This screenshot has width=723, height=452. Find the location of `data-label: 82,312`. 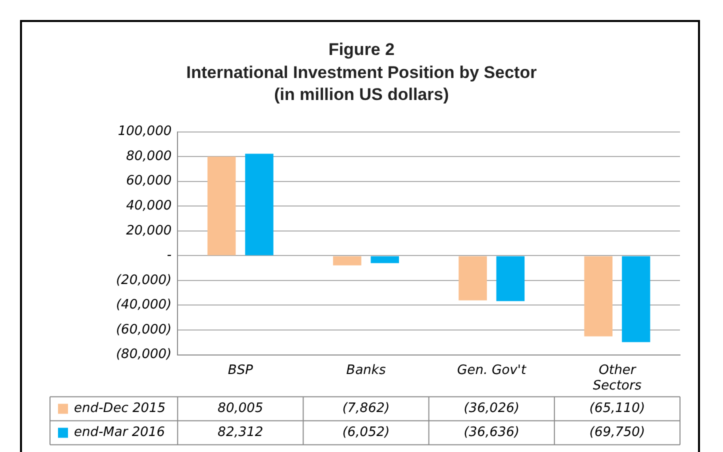

data-label: 82,312 is located at coordinates (241, 432).